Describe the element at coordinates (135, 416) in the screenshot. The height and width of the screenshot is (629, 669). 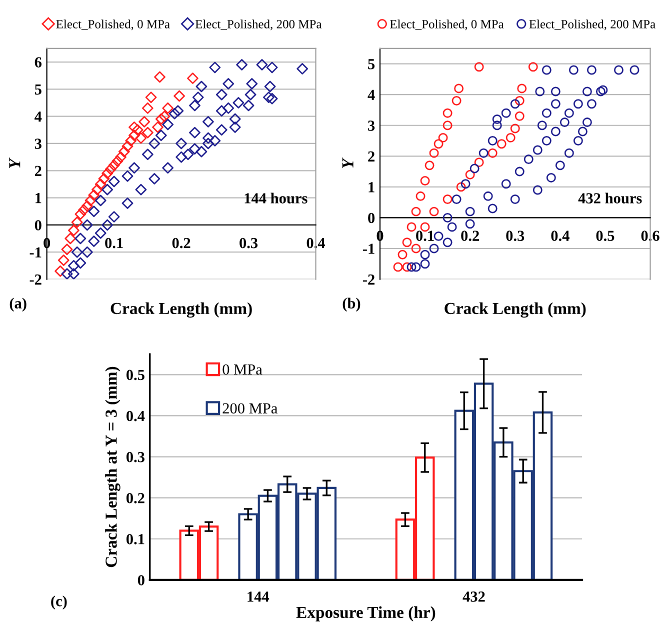
I see `y-tick-label: 0.4` at that location.